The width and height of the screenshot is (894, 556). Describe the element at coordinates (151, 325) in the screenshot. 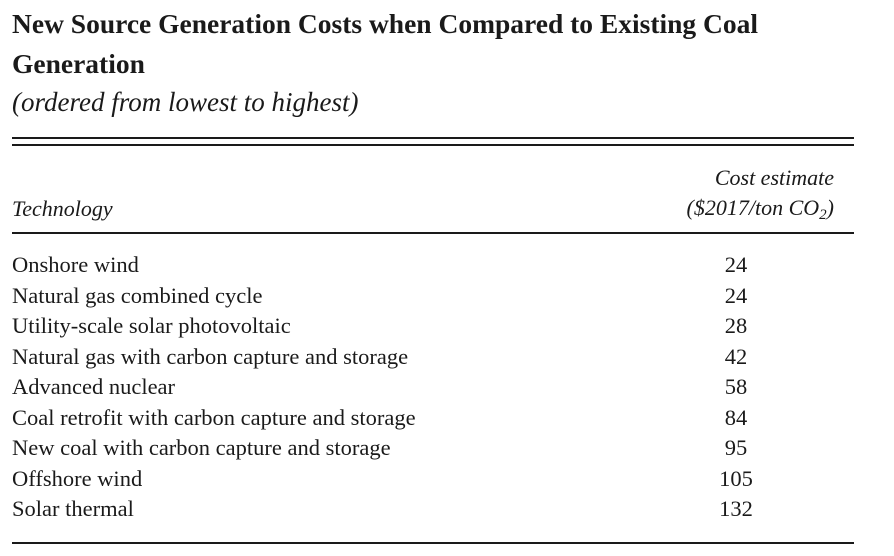

I see `technology-cell: Utility-scale solar photovoltaic` at that location.